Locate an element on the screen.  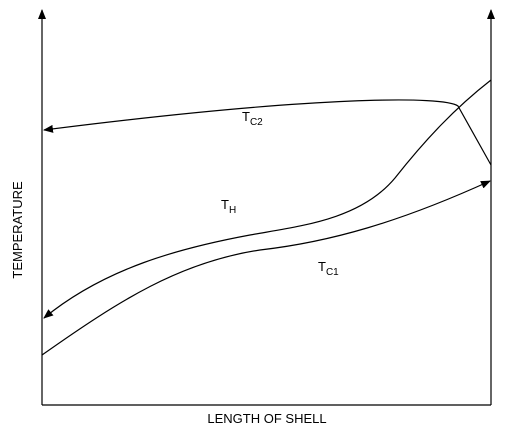
y-axis-label: TEMPERATURE is located at coordinates (17, 230).